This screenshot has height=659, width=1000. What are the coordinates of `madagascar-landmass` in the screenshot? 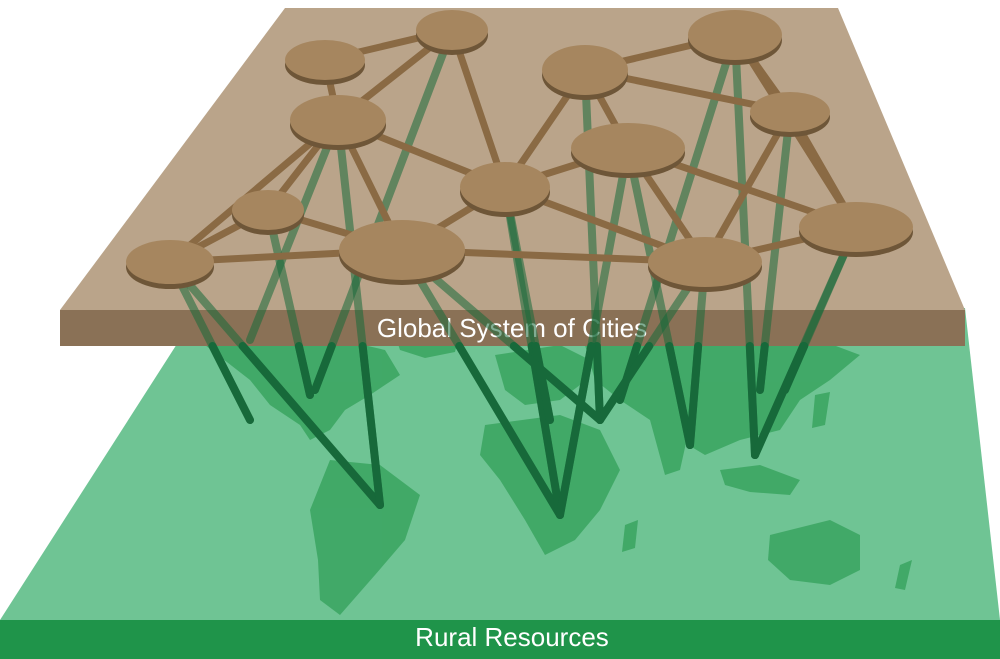 It's located at (630, 536).